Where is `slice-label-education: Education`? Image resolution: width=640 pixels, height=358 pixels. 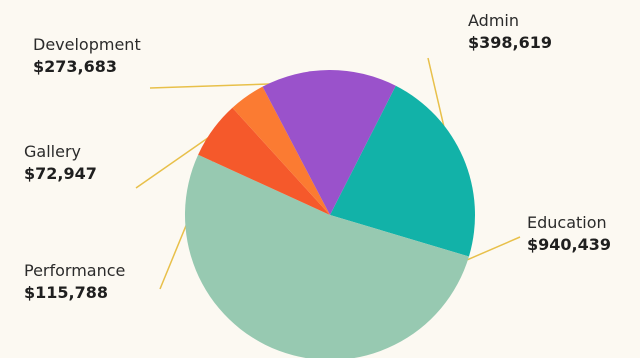
slice-label-education: Education is located at coordinates (567, 222).